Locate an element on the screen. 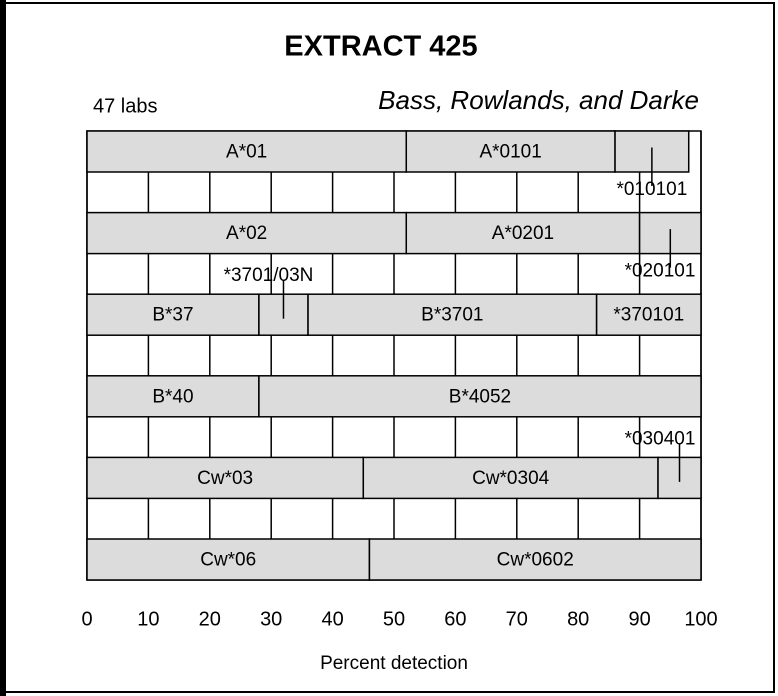 The width and height of the screenshot is (778, 696). segment-label: A*0201 is located at coordinates (523, 233).